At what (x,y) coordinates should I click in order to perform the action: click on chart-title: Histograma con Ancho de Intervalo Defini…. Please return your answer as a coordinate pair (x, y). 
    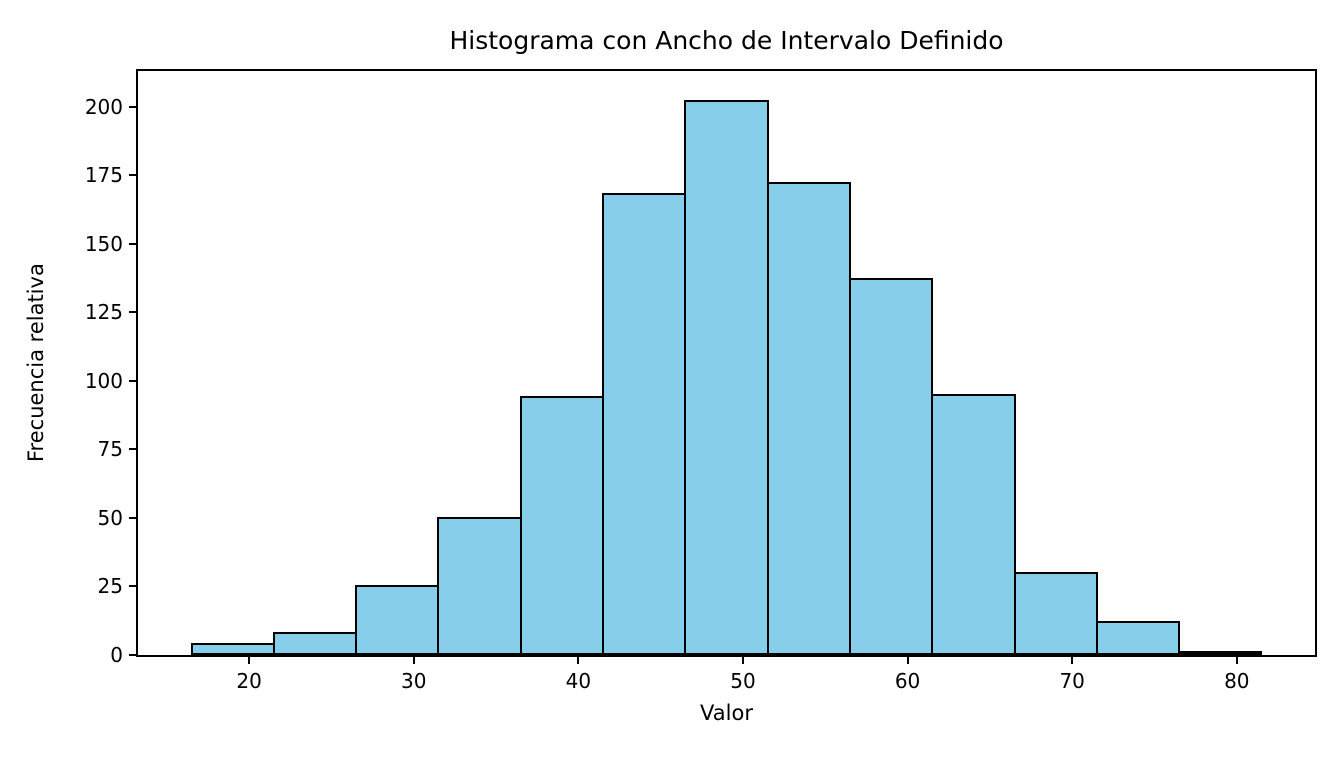
    Looking at the image, I should click on (726, 40).